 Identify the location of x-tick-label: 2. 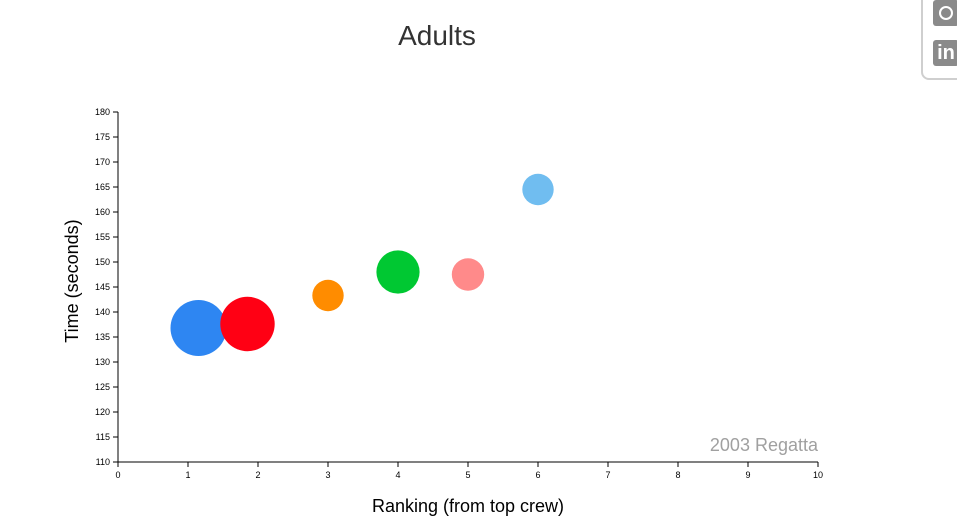
(257, 475).